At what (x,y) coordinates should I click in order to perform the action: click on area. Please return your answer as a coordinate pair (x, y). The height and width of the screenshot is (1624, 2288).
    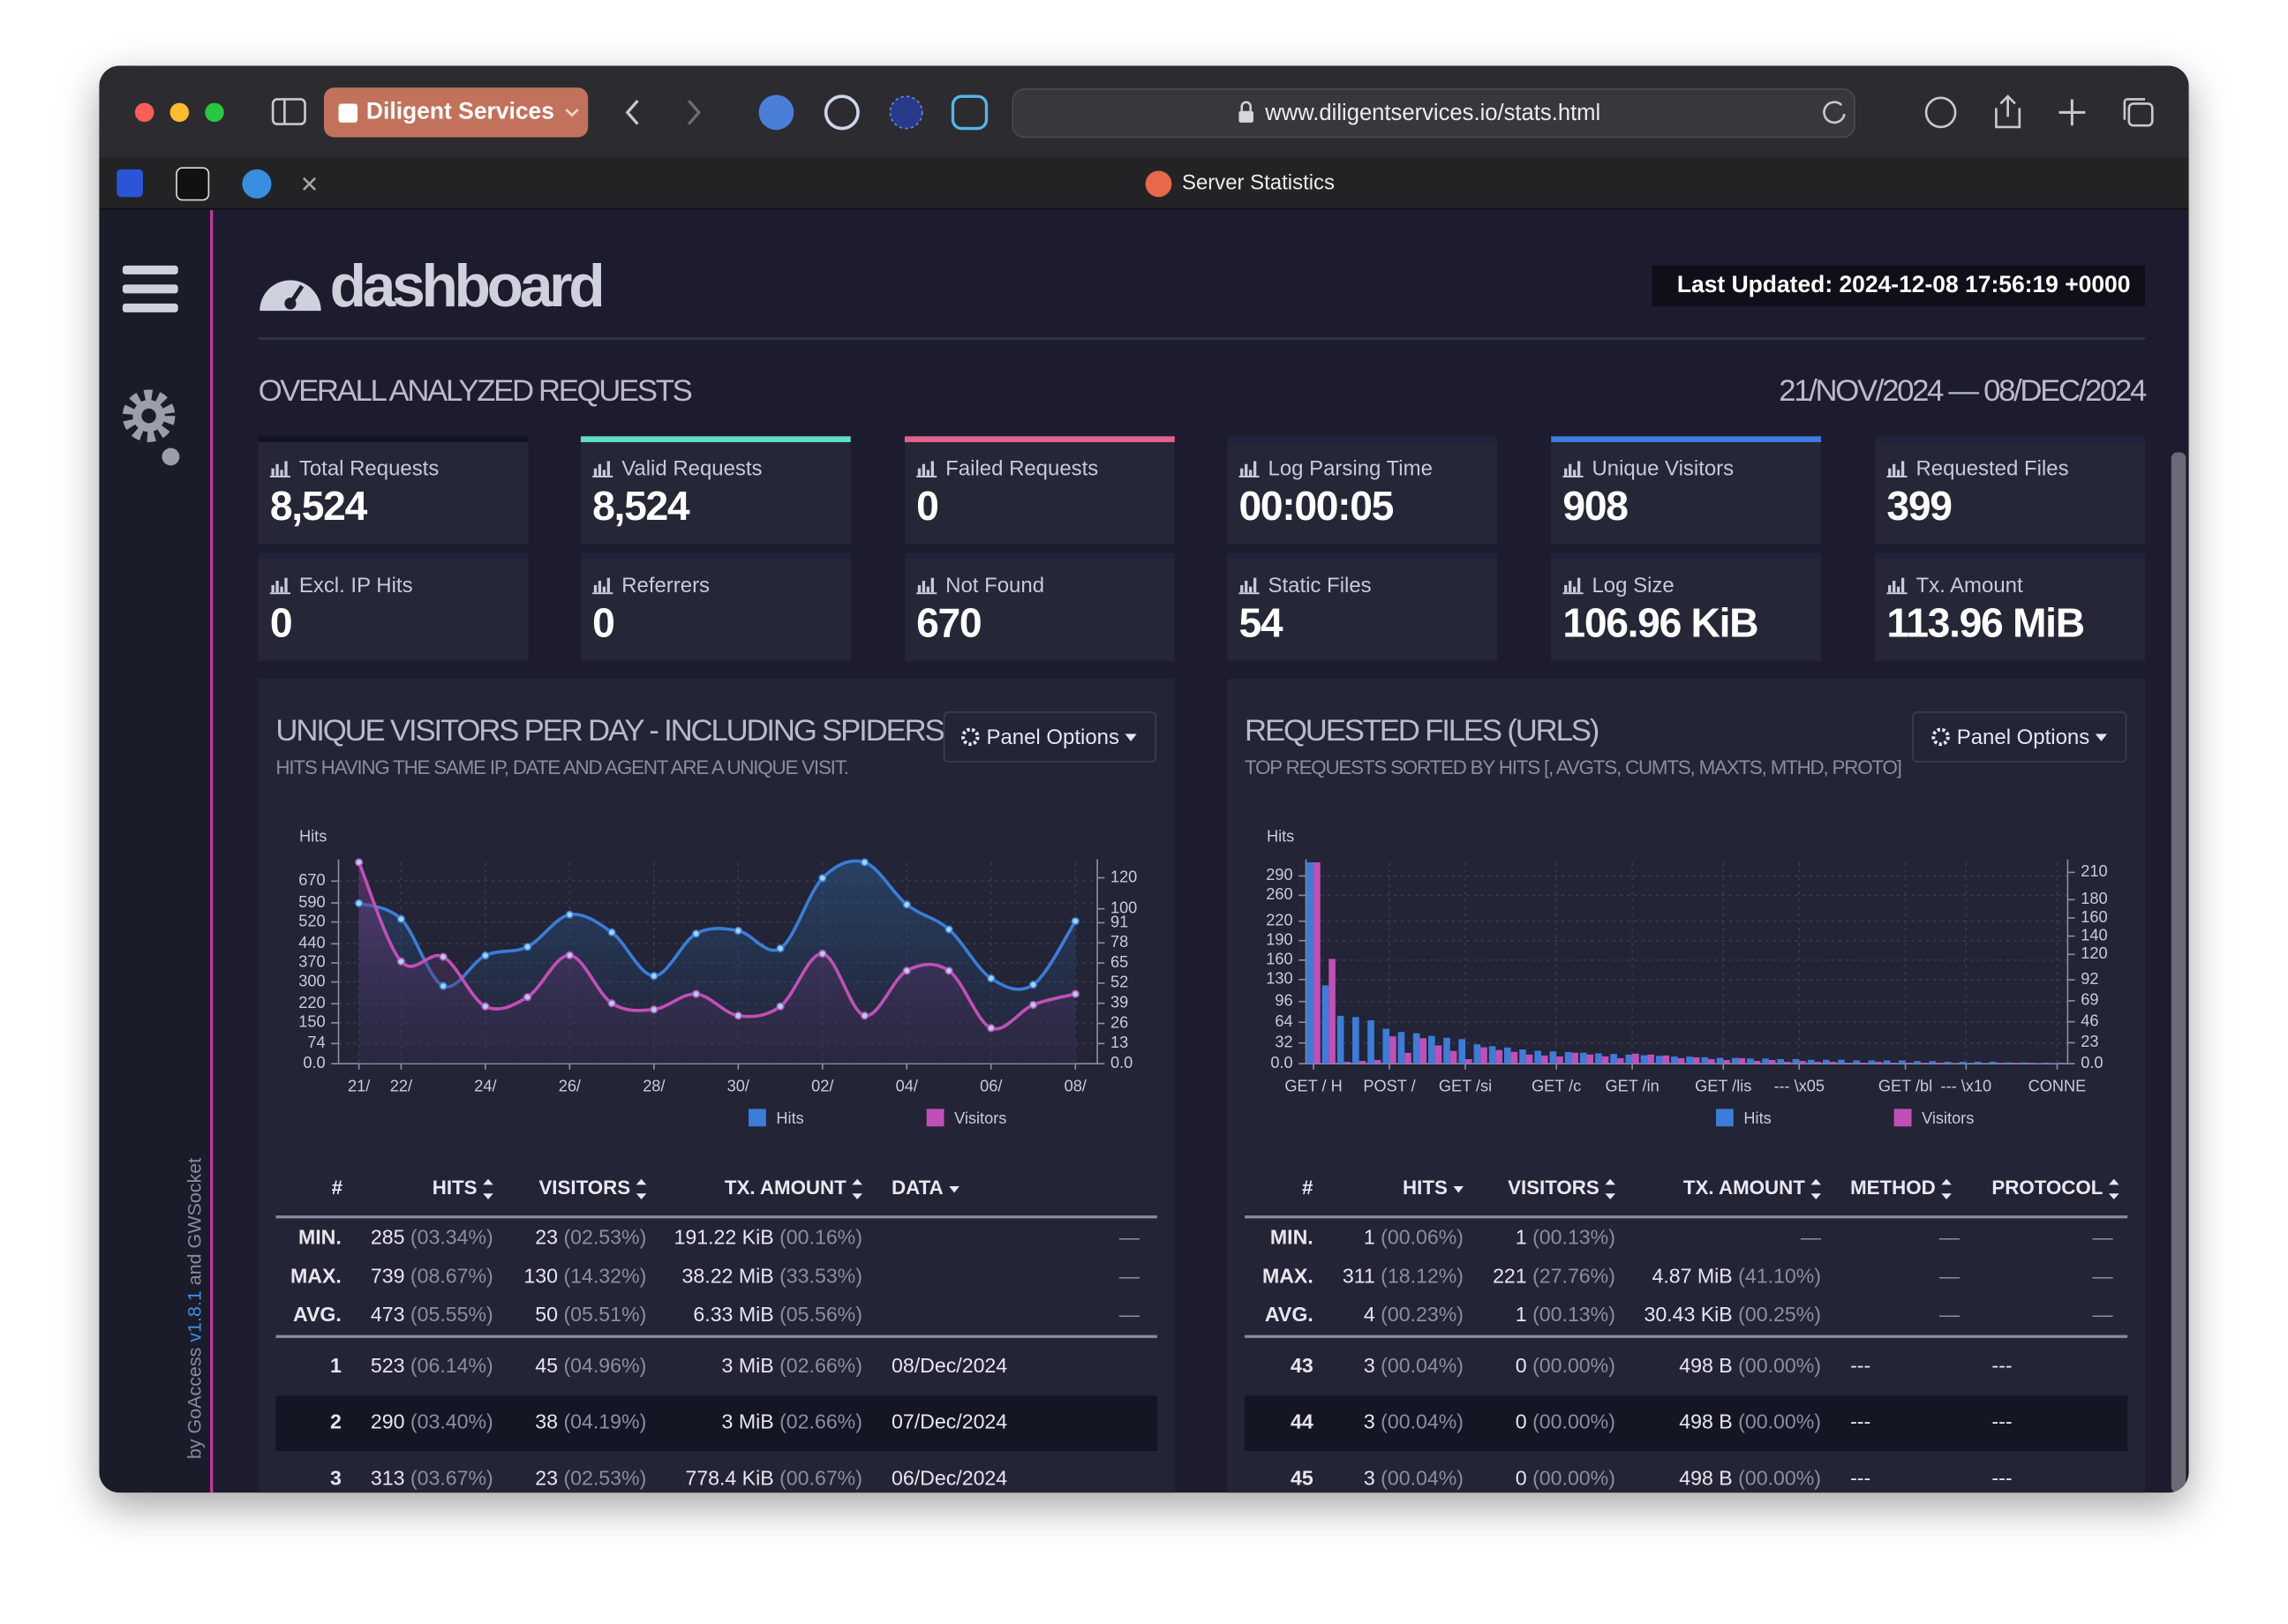
    Looking at the image, I should click on (717, 963).